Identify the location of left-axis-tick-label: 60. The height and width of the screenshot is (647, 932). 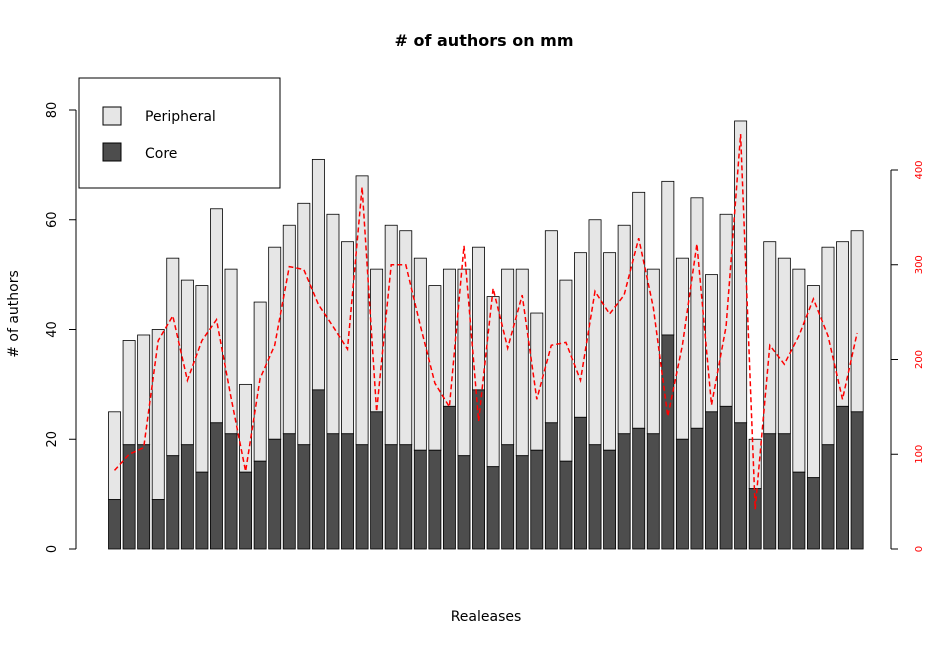
(52, 219).